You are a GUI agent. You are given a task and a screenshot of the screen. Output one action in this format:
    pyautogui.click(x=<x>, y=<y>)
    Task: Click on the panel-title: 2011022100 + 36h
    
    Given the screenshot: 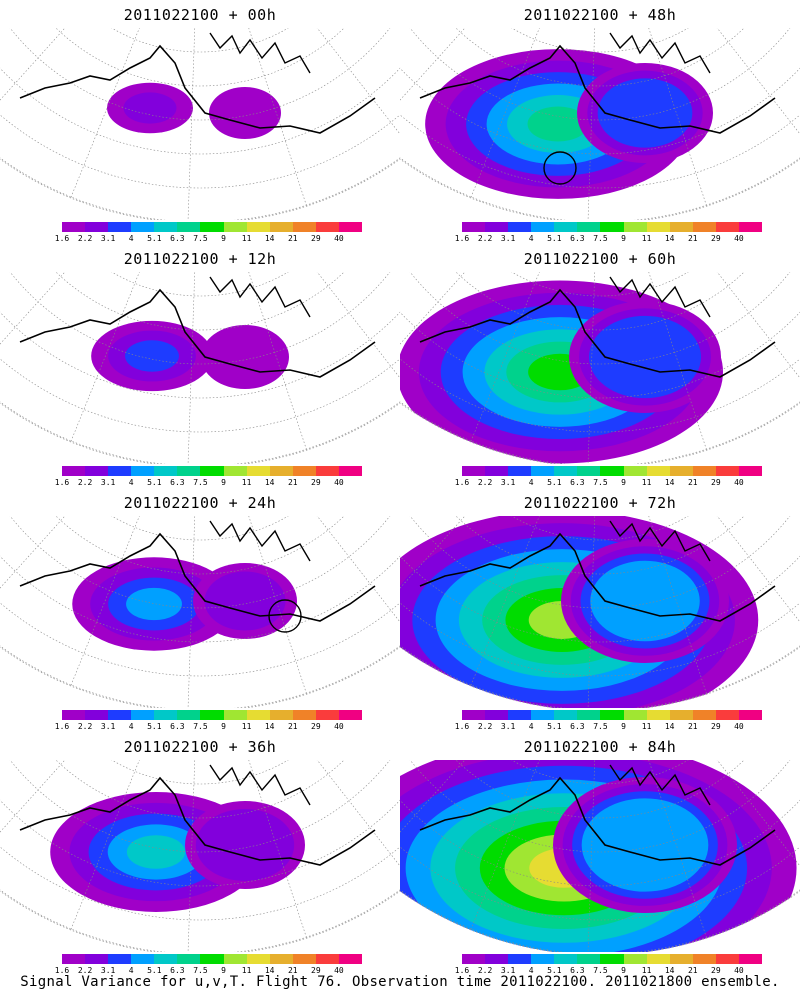 What is the action you would take?
    pyautogui.click(x=200, y=747)
    